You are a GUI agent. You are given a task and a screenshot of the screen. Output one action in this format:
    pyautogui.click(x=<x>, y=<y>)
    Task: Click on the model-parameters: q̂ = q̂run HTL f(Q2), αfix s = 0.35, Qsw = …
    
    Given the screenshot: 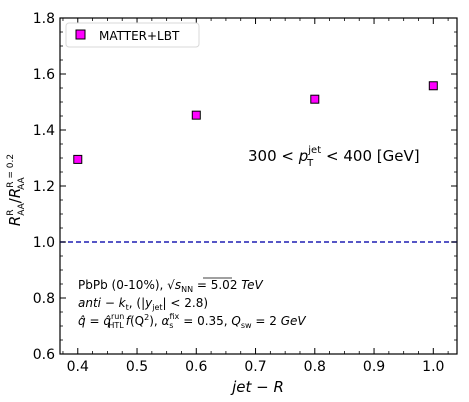 What is the action you would take?
    pyautogui.click(x=192, y=321)
    